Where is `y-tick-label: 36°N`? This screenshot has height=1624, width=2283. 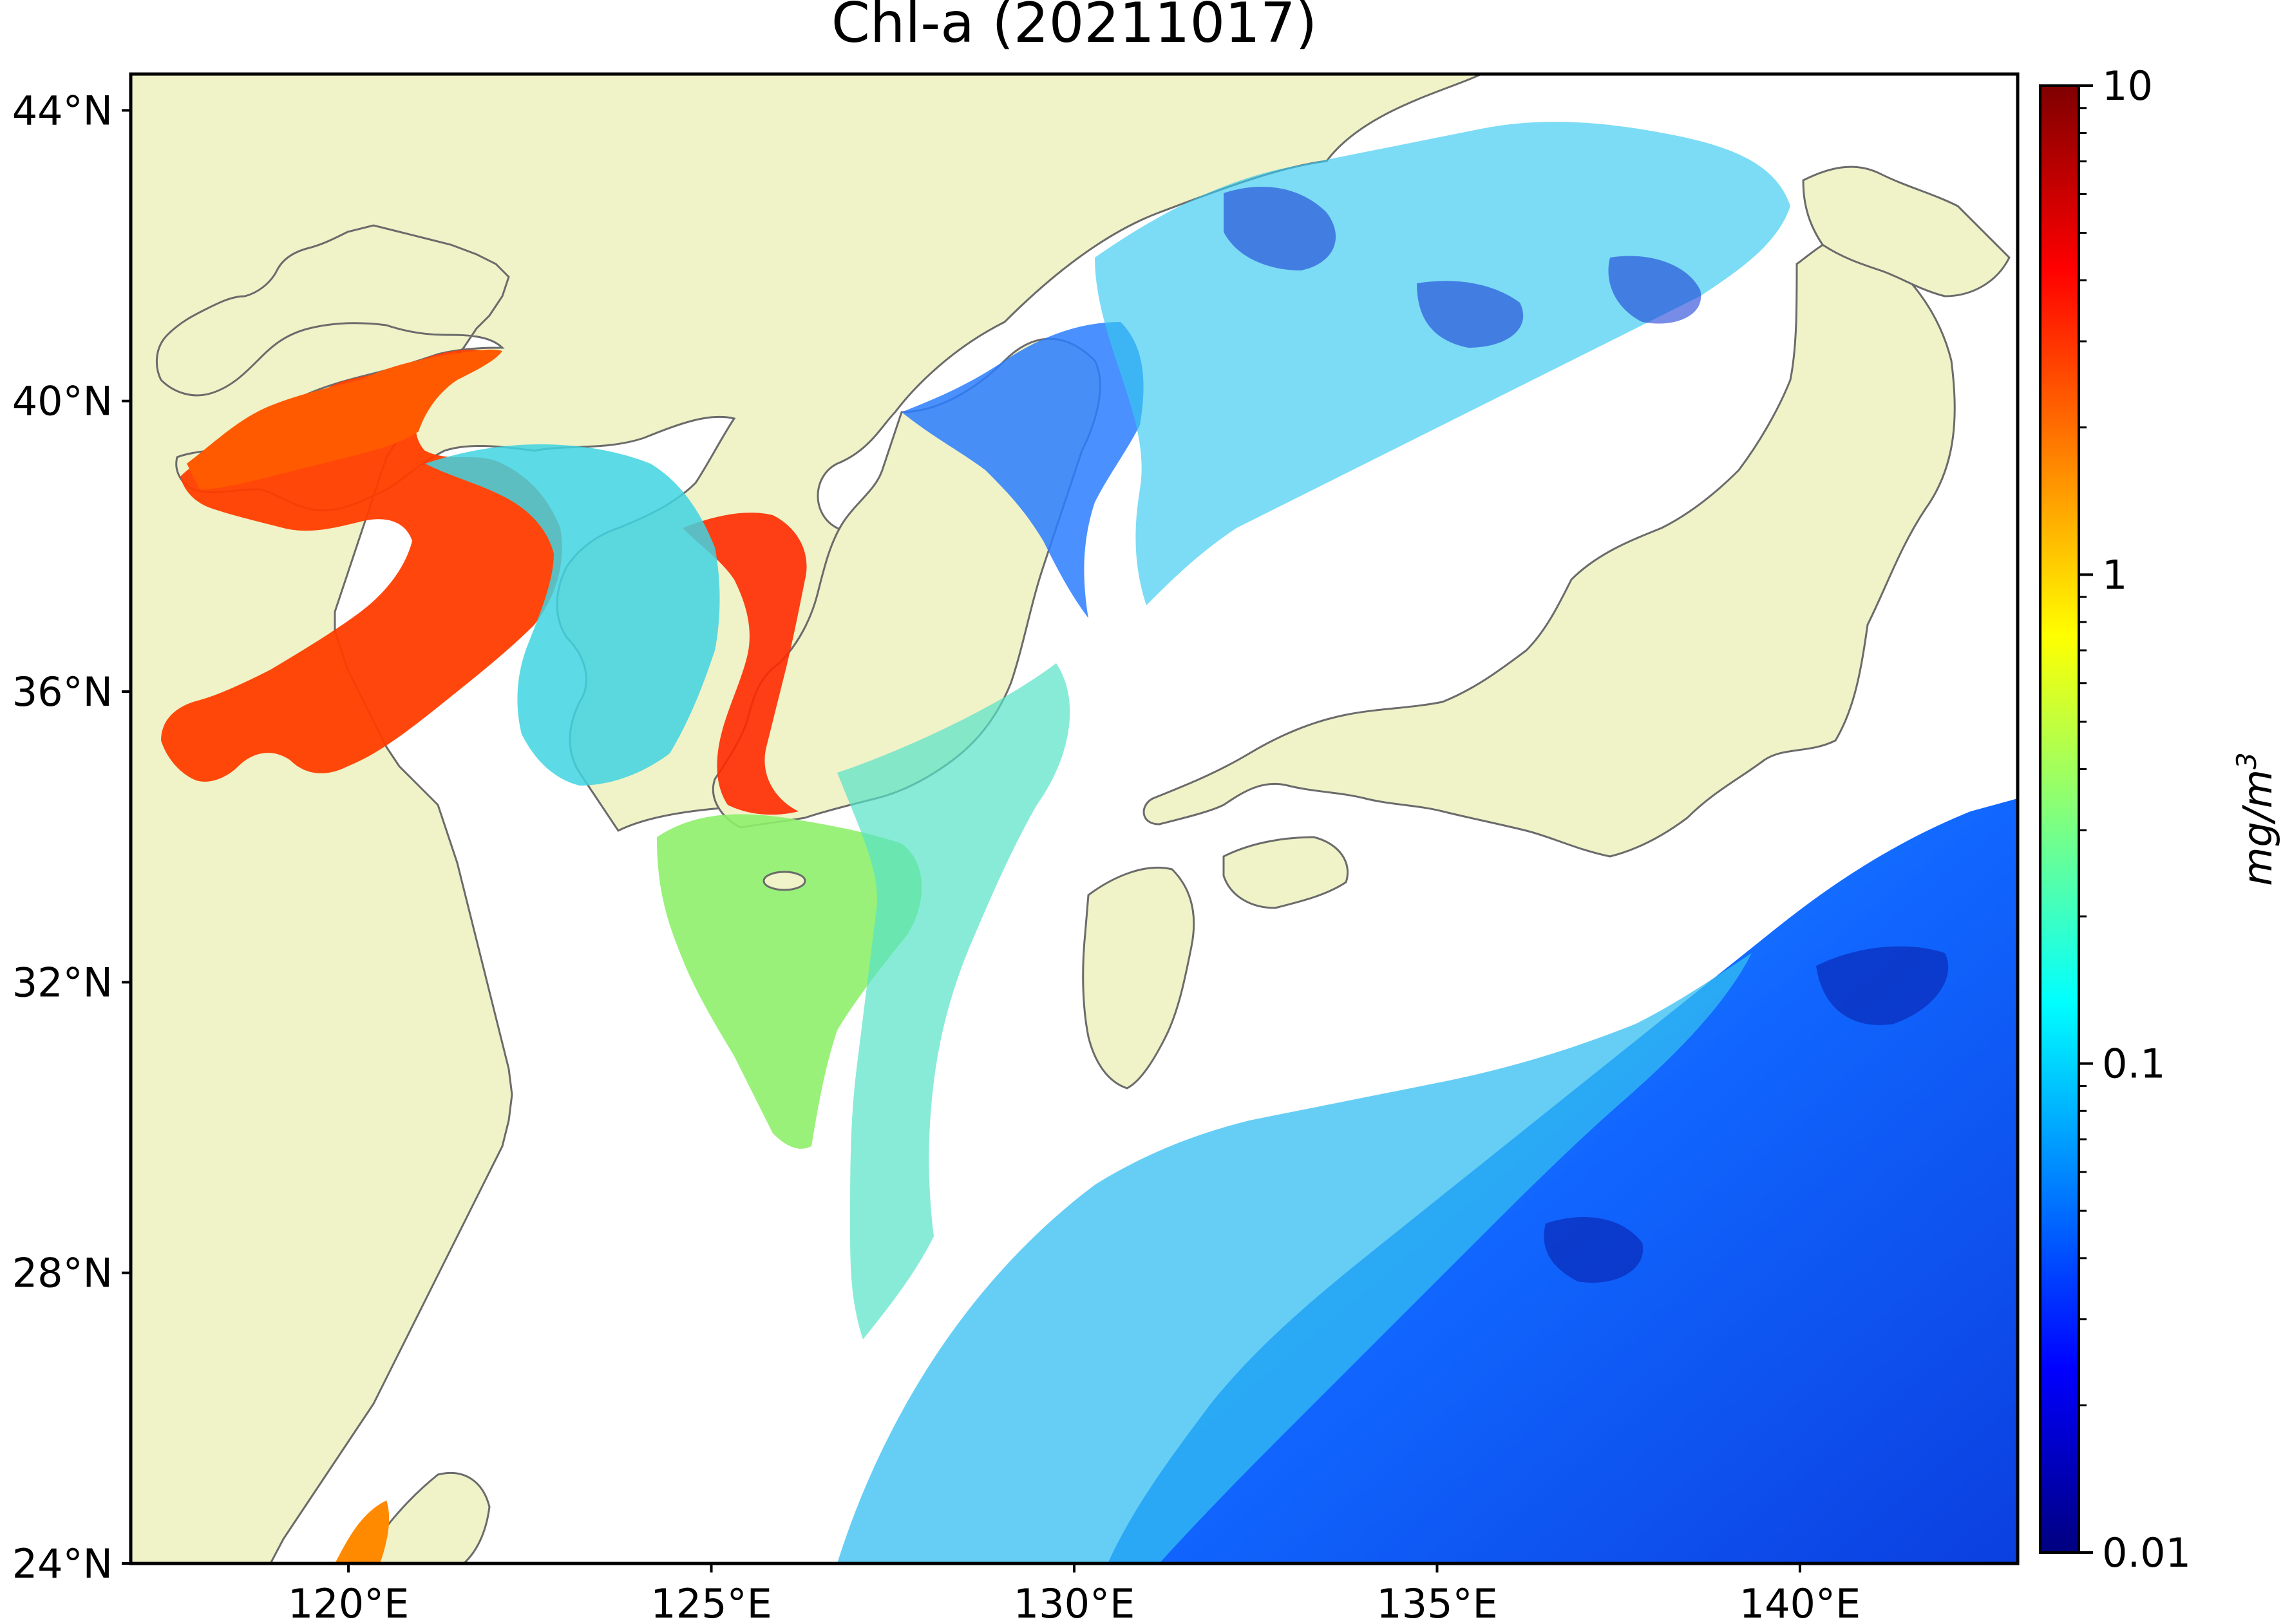 y-tick-label: 36°N is located at coordinates (62, 691).